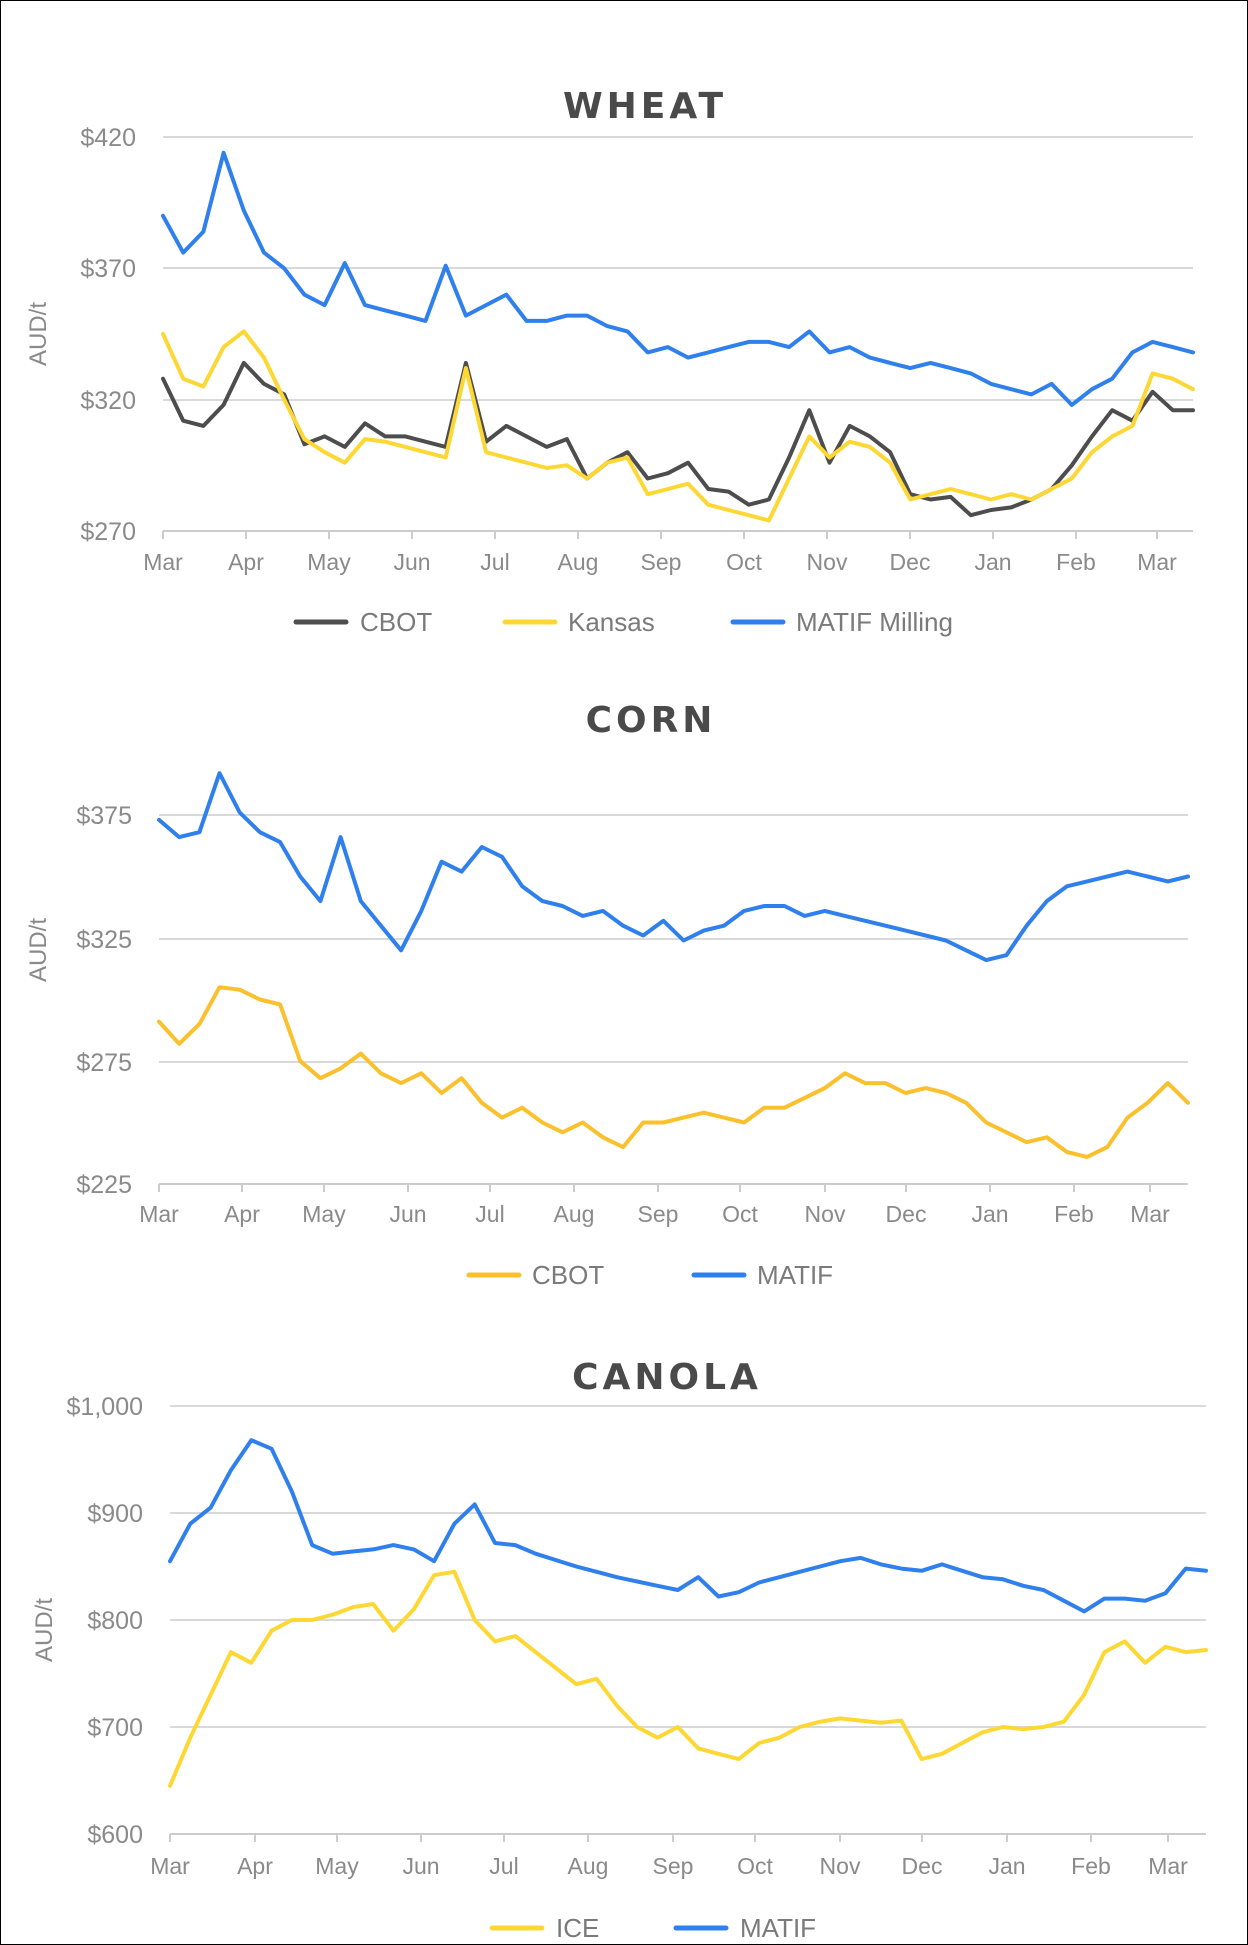  I want to click on y-tick-label: $375, so click(104, 816).